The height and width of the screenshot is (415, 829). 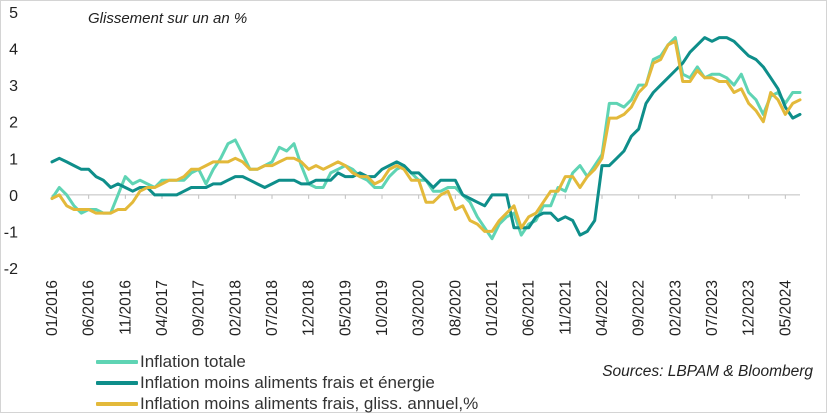 I want to click on x-tick-label: 12/2018, so click(x=309, y=308).